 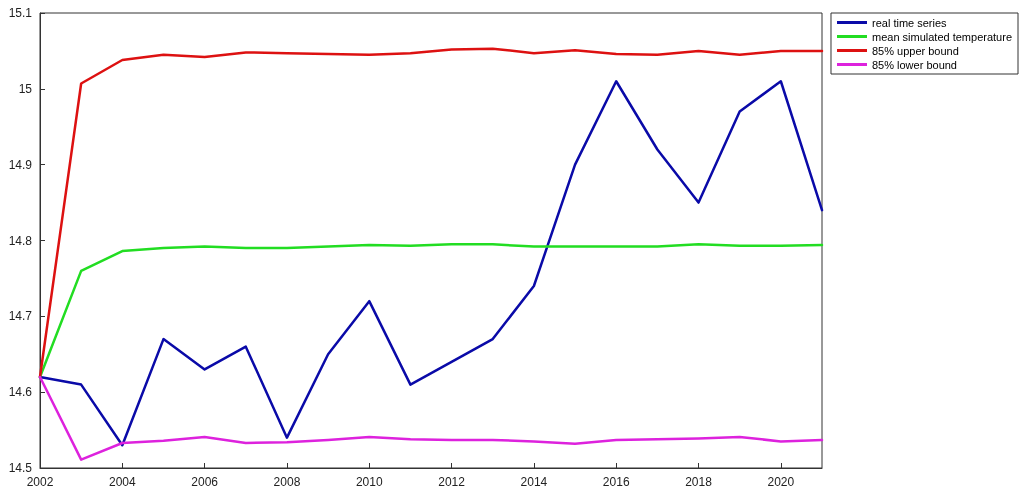 What do you see at coordinates (25, 88) in the screenshot?
I see `y-tick-label: 15` at bounding box center [25, 88].